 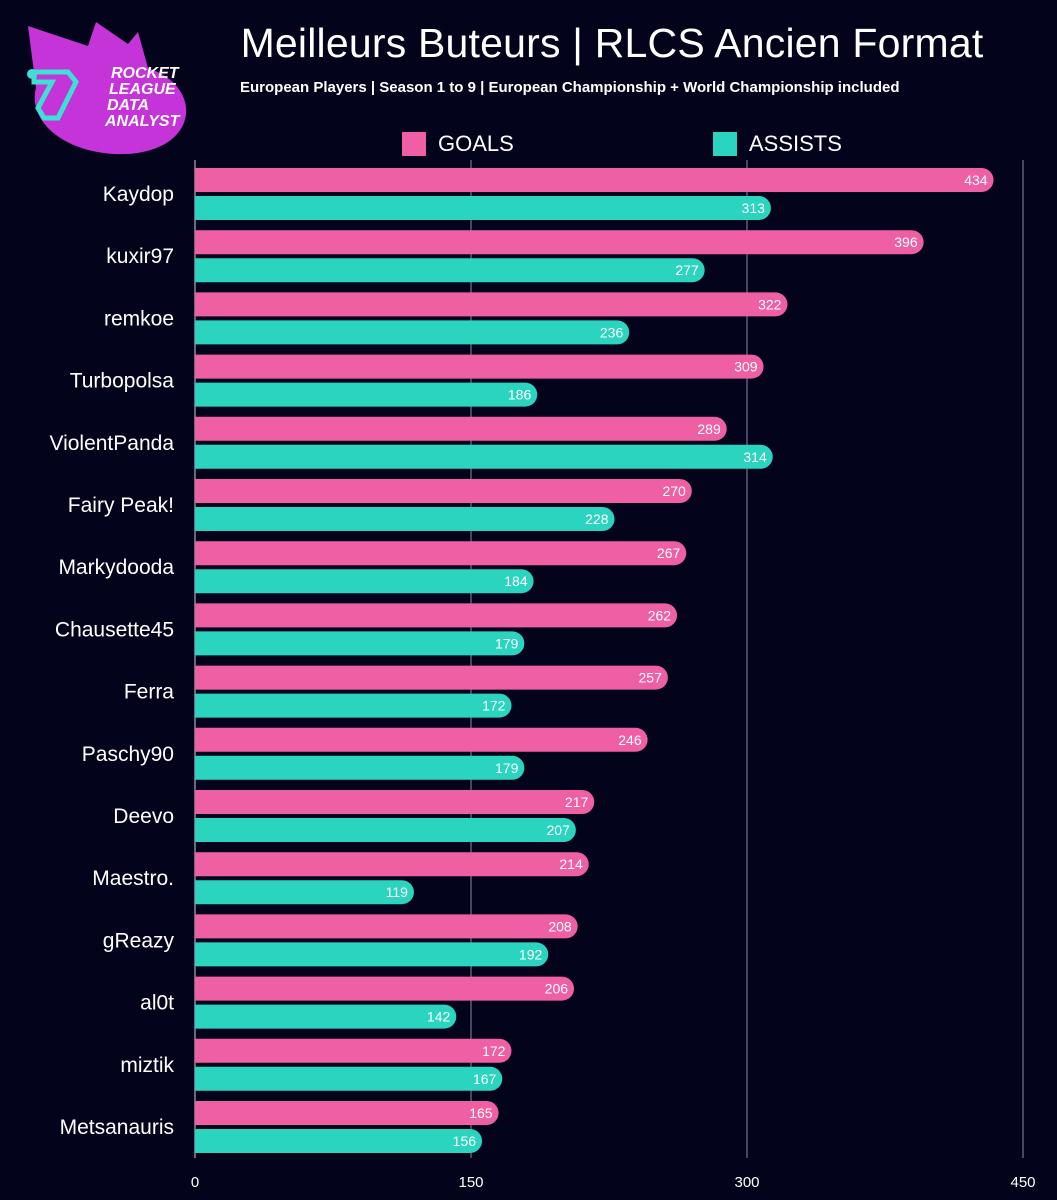 I want to click on value-label-assists-deevo: 207, so click(x=559, y=830).